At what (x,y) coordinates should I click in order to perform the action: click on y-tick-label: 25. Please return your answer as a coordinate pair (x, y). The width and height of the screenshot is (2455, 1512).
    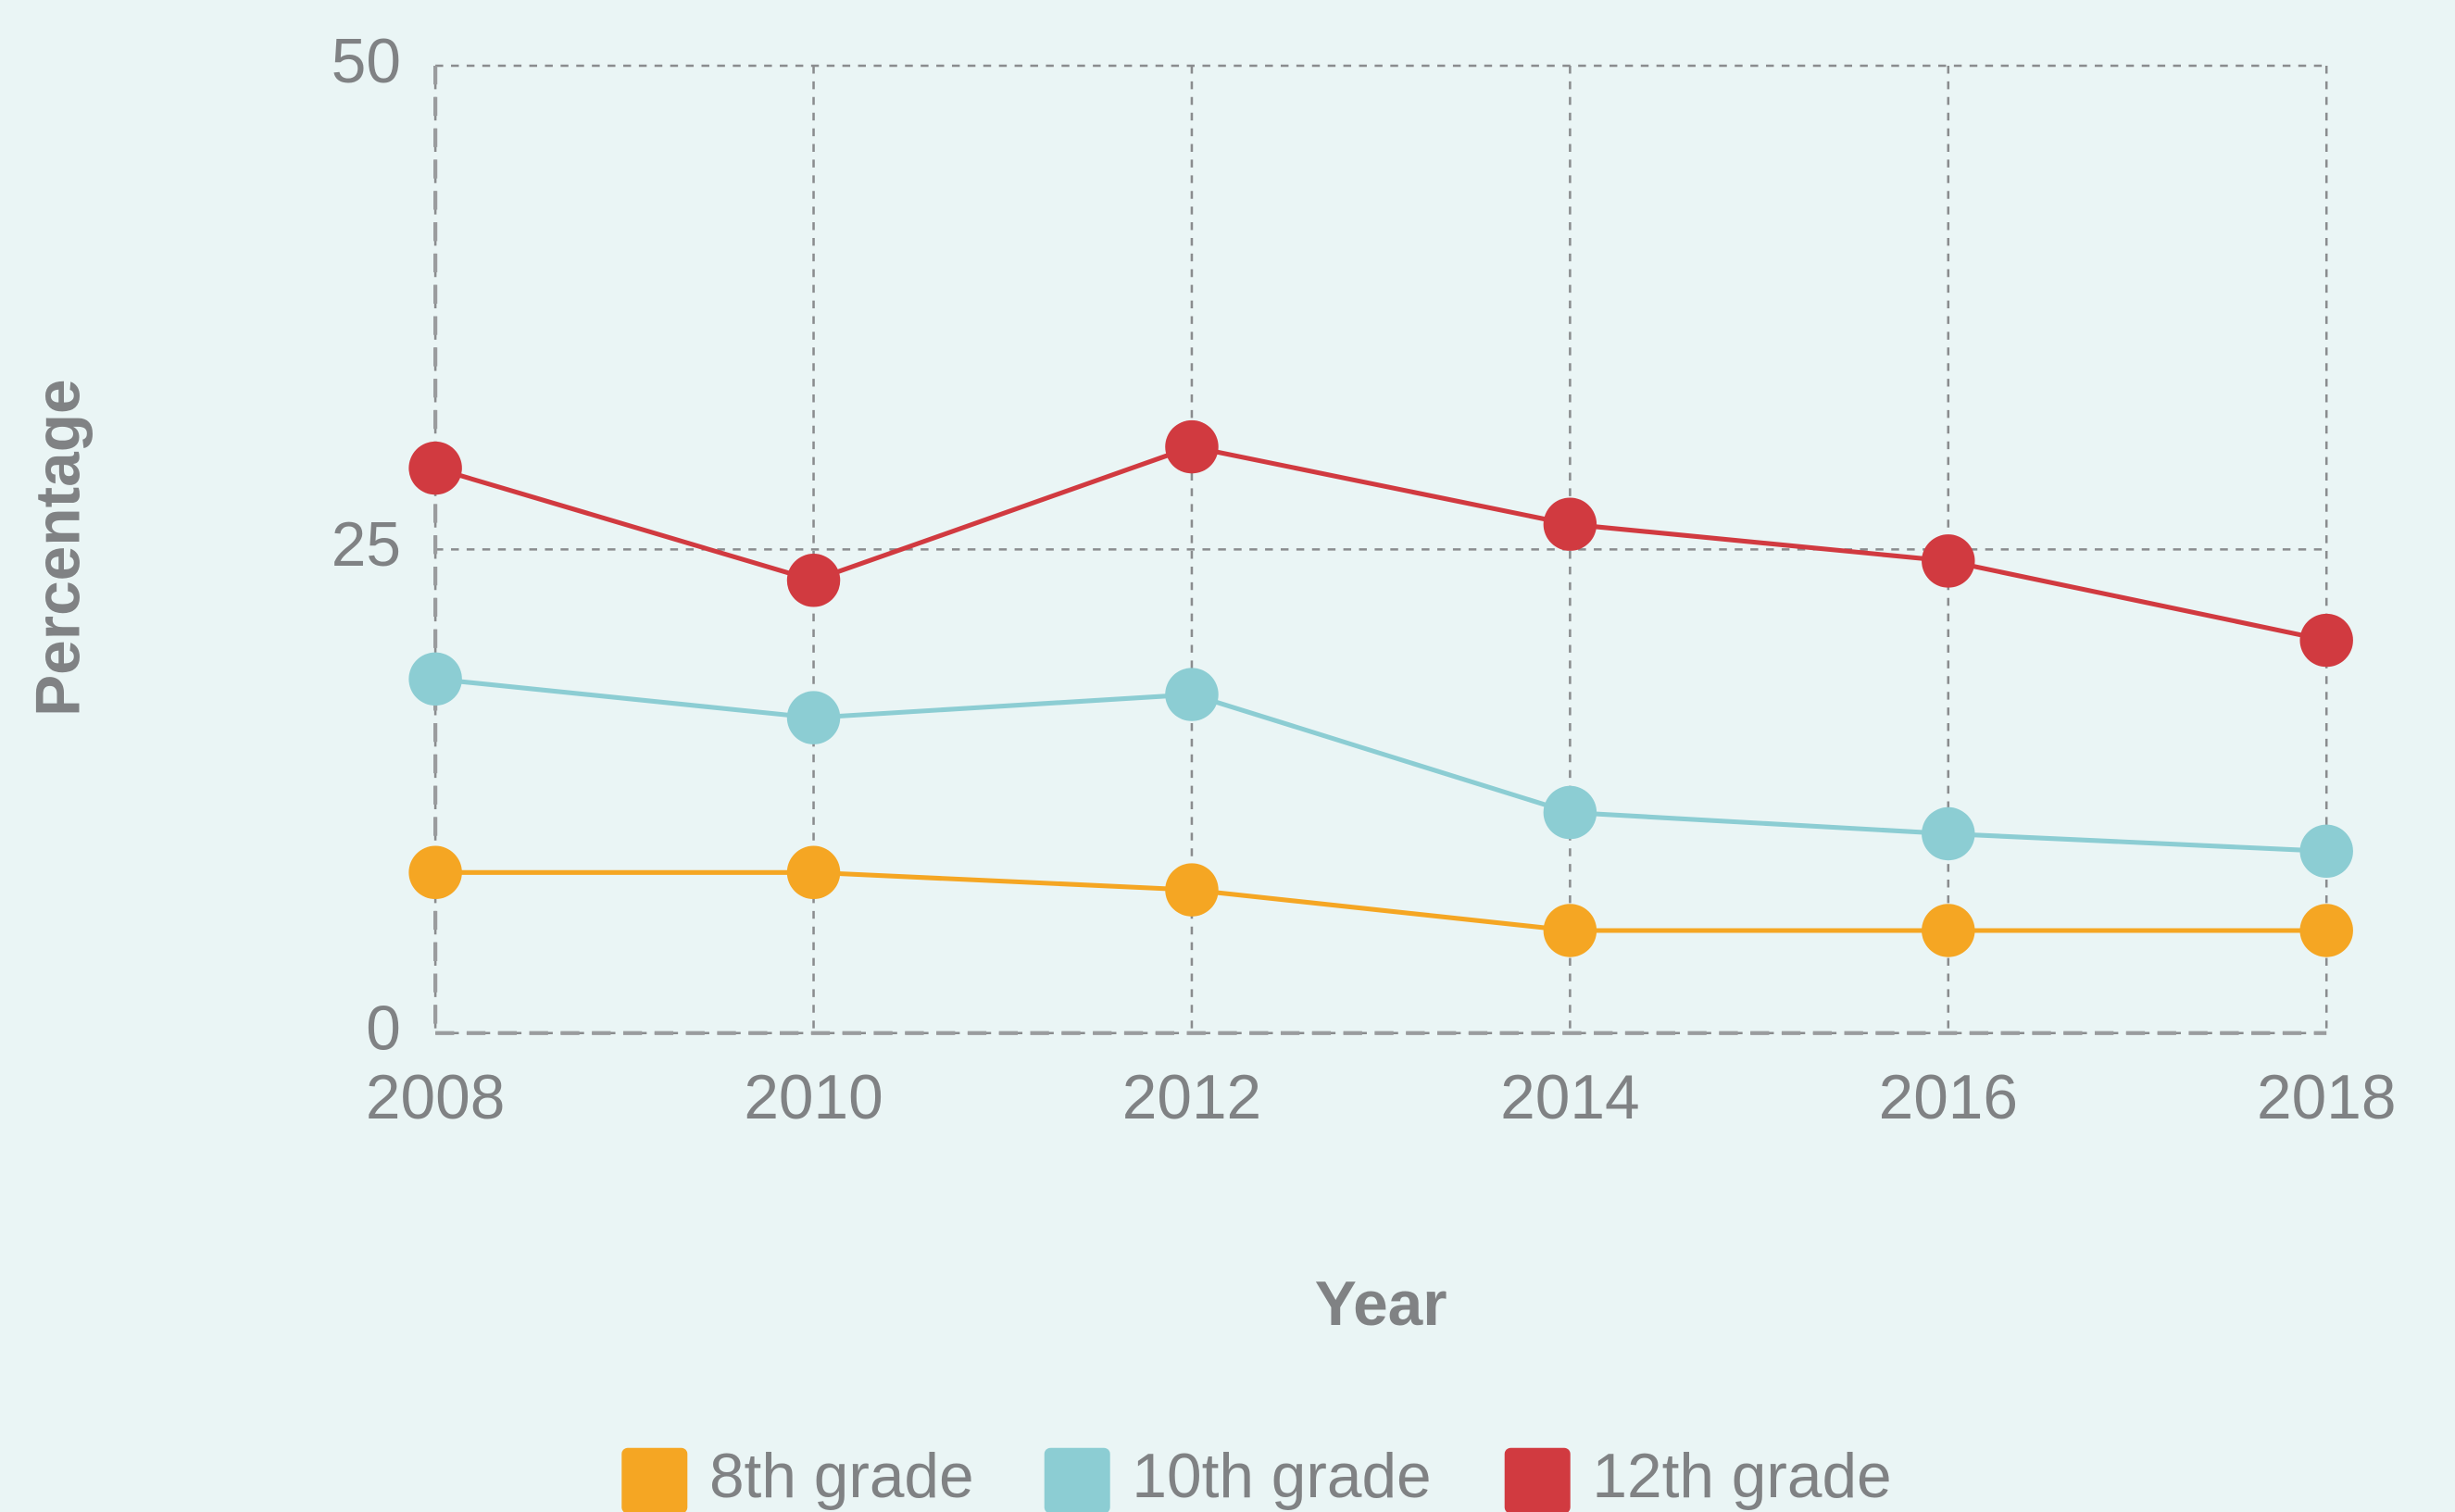
    Looking at the image, I should click on (366, 545).